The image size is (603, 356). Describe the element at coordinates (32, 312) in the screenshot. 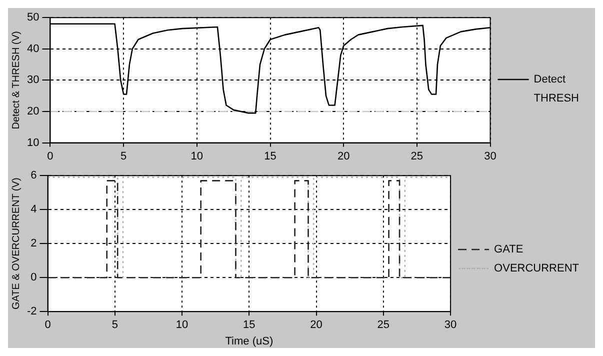

I see `y-tick-label: -2` at that location.